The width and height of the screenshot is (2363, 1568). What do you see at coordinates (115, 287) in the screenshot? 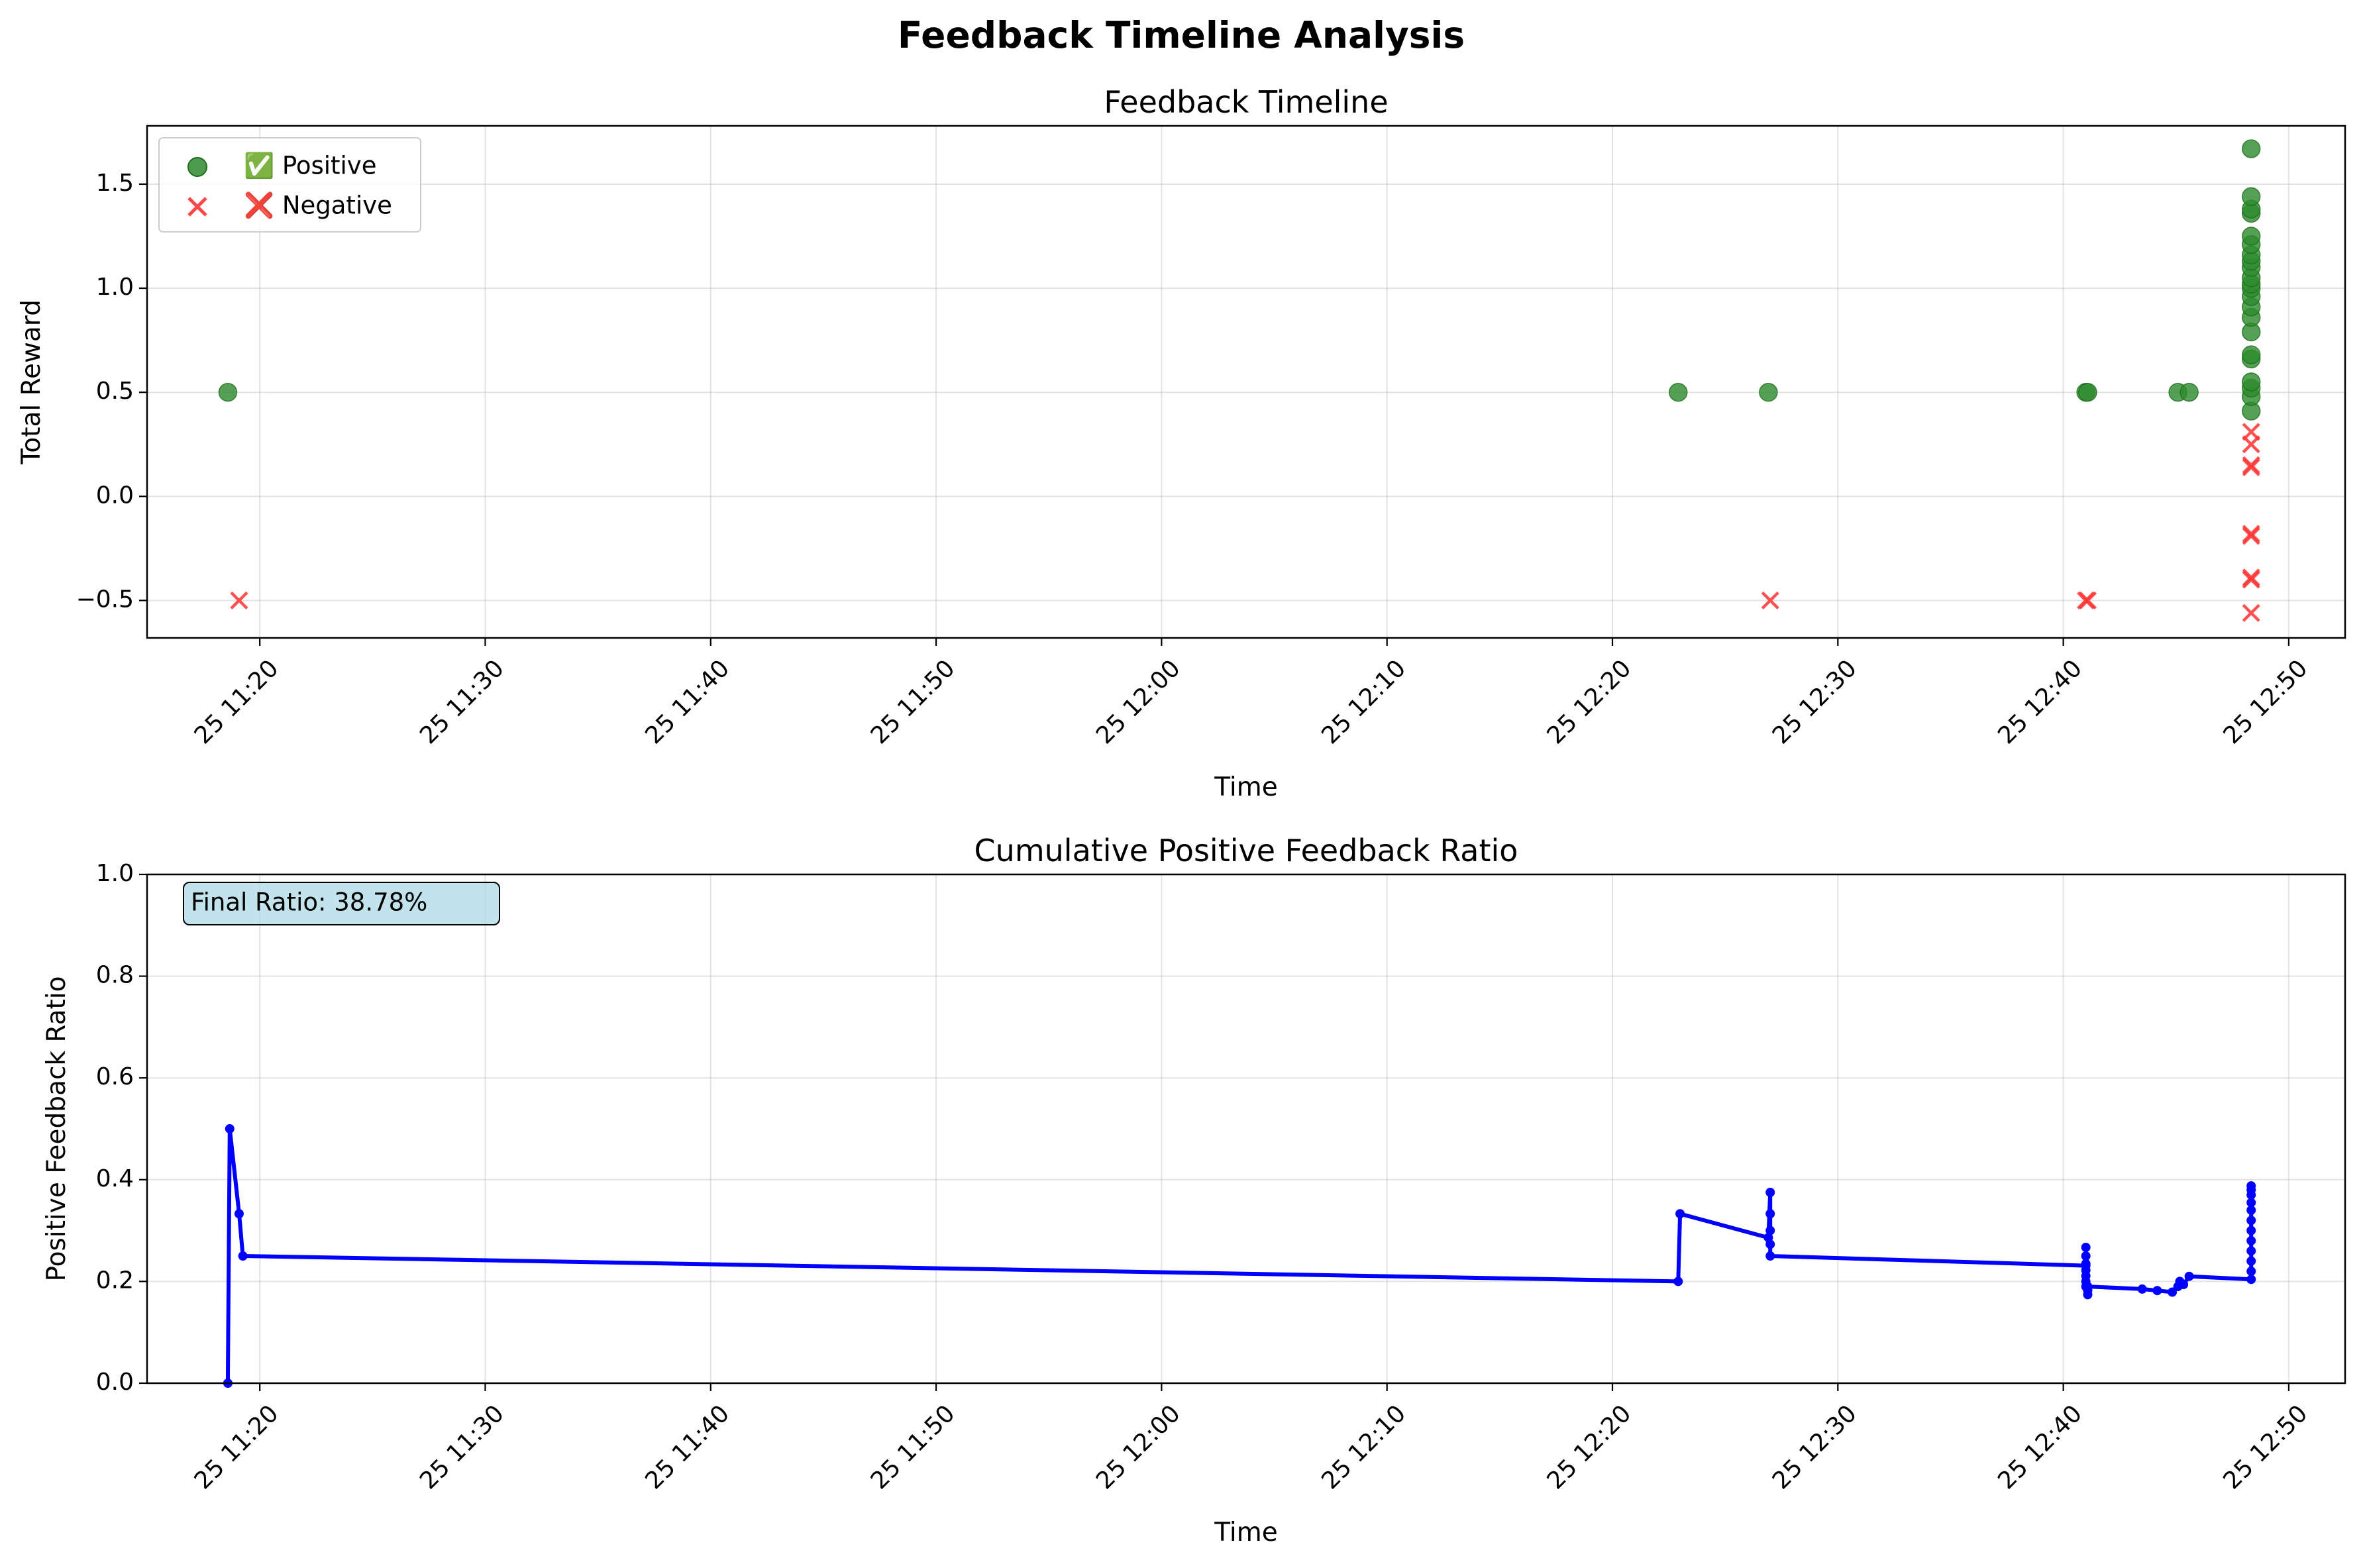
I see `timeline-ytick-label: 1.0` at bounding box center [115, 287].